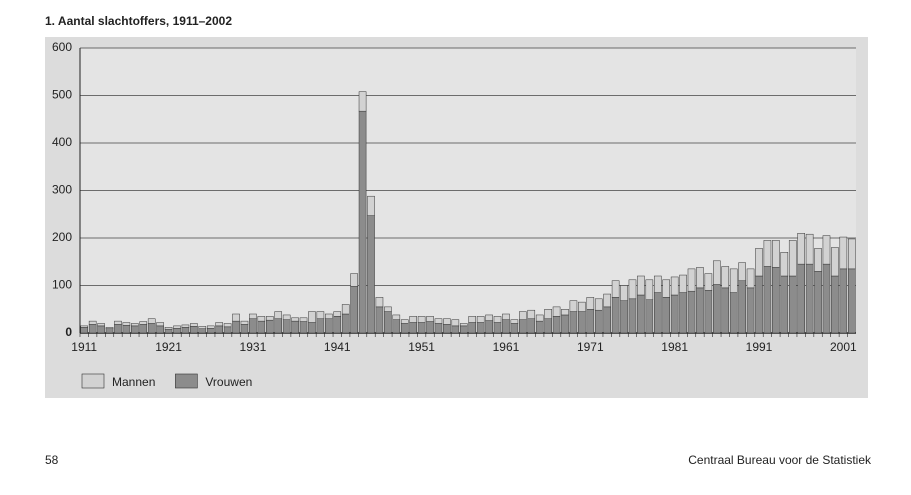 The image size is (911, 495). I want to click on legend-label: Mannen, so click(133, 382).